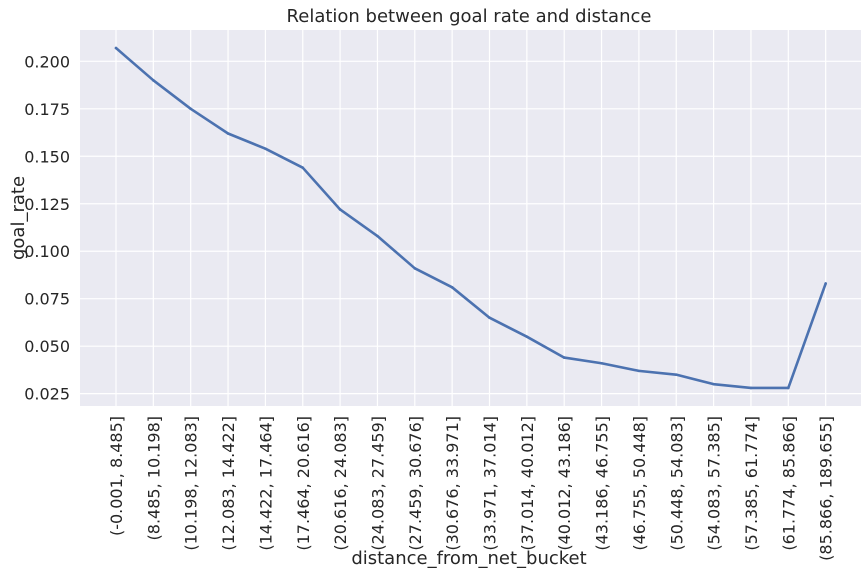  Describe the element at coordinates (47, 394) in the screenshot. I see `y-tick-label: 0.025` at that location.